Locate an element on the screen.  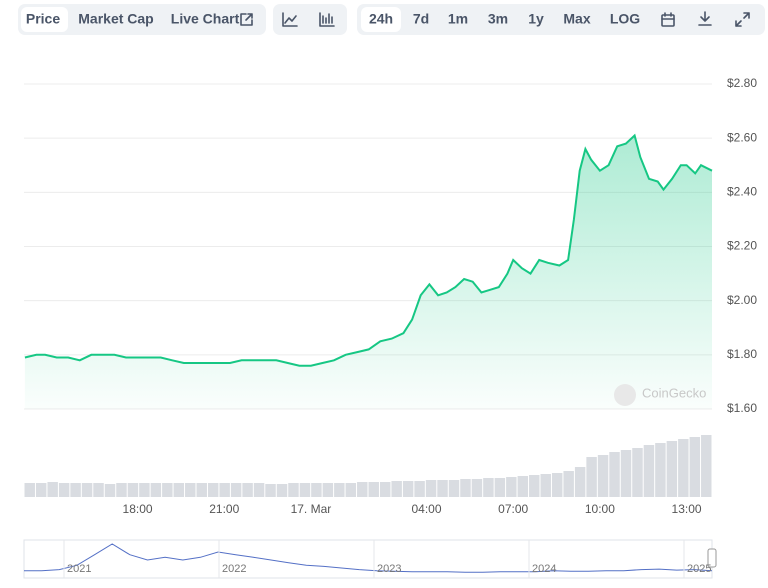
x-tick-label: 04:00 is located at coordinates (426, 509).